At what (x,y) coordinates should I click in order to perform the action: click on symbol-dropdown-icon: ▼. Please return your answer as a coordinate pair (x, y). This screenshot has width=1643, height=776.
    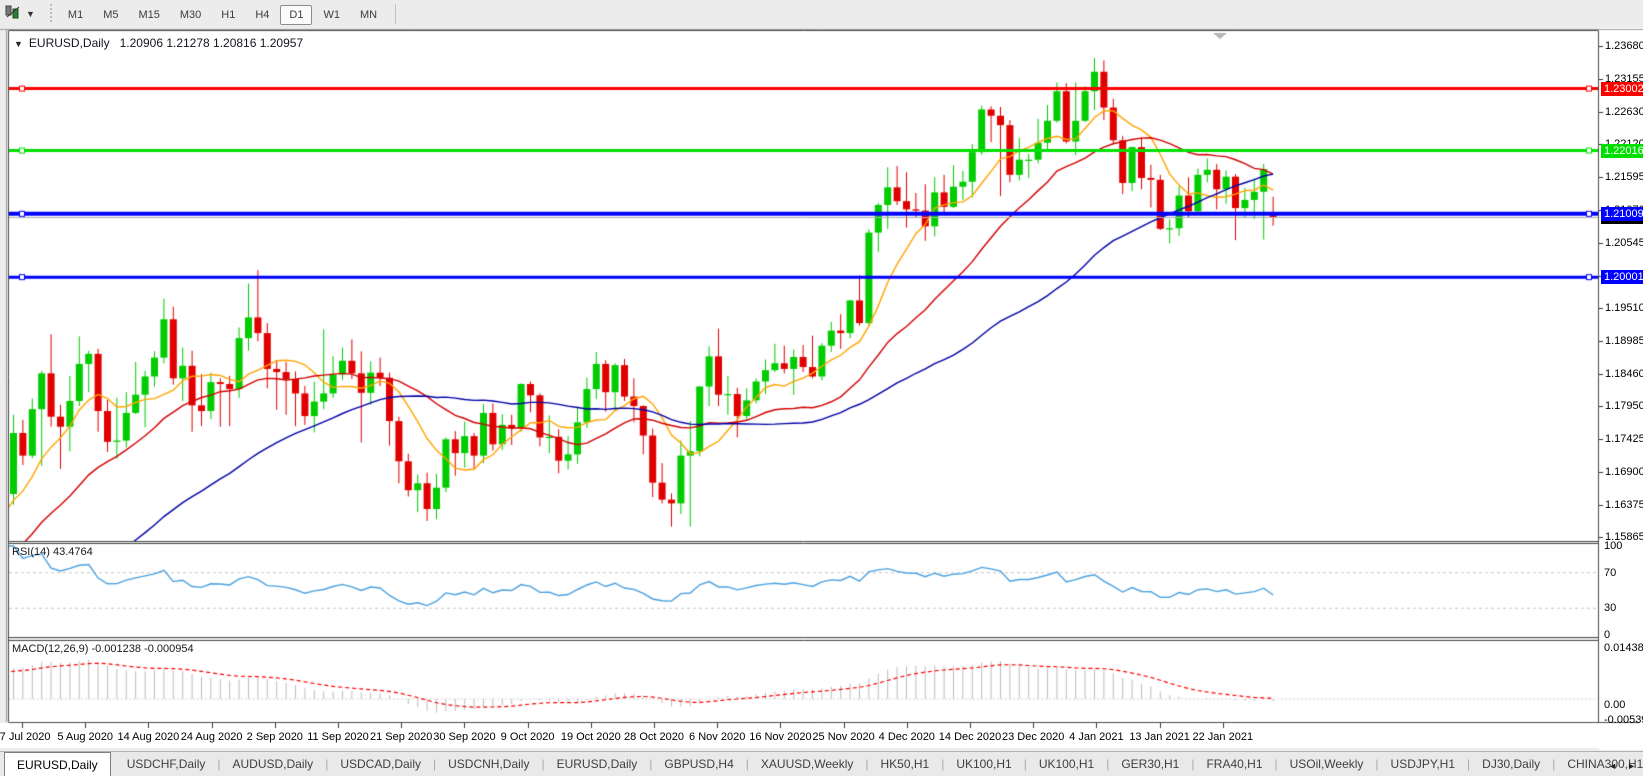
    Looking at the image, I should click on (18, 44).